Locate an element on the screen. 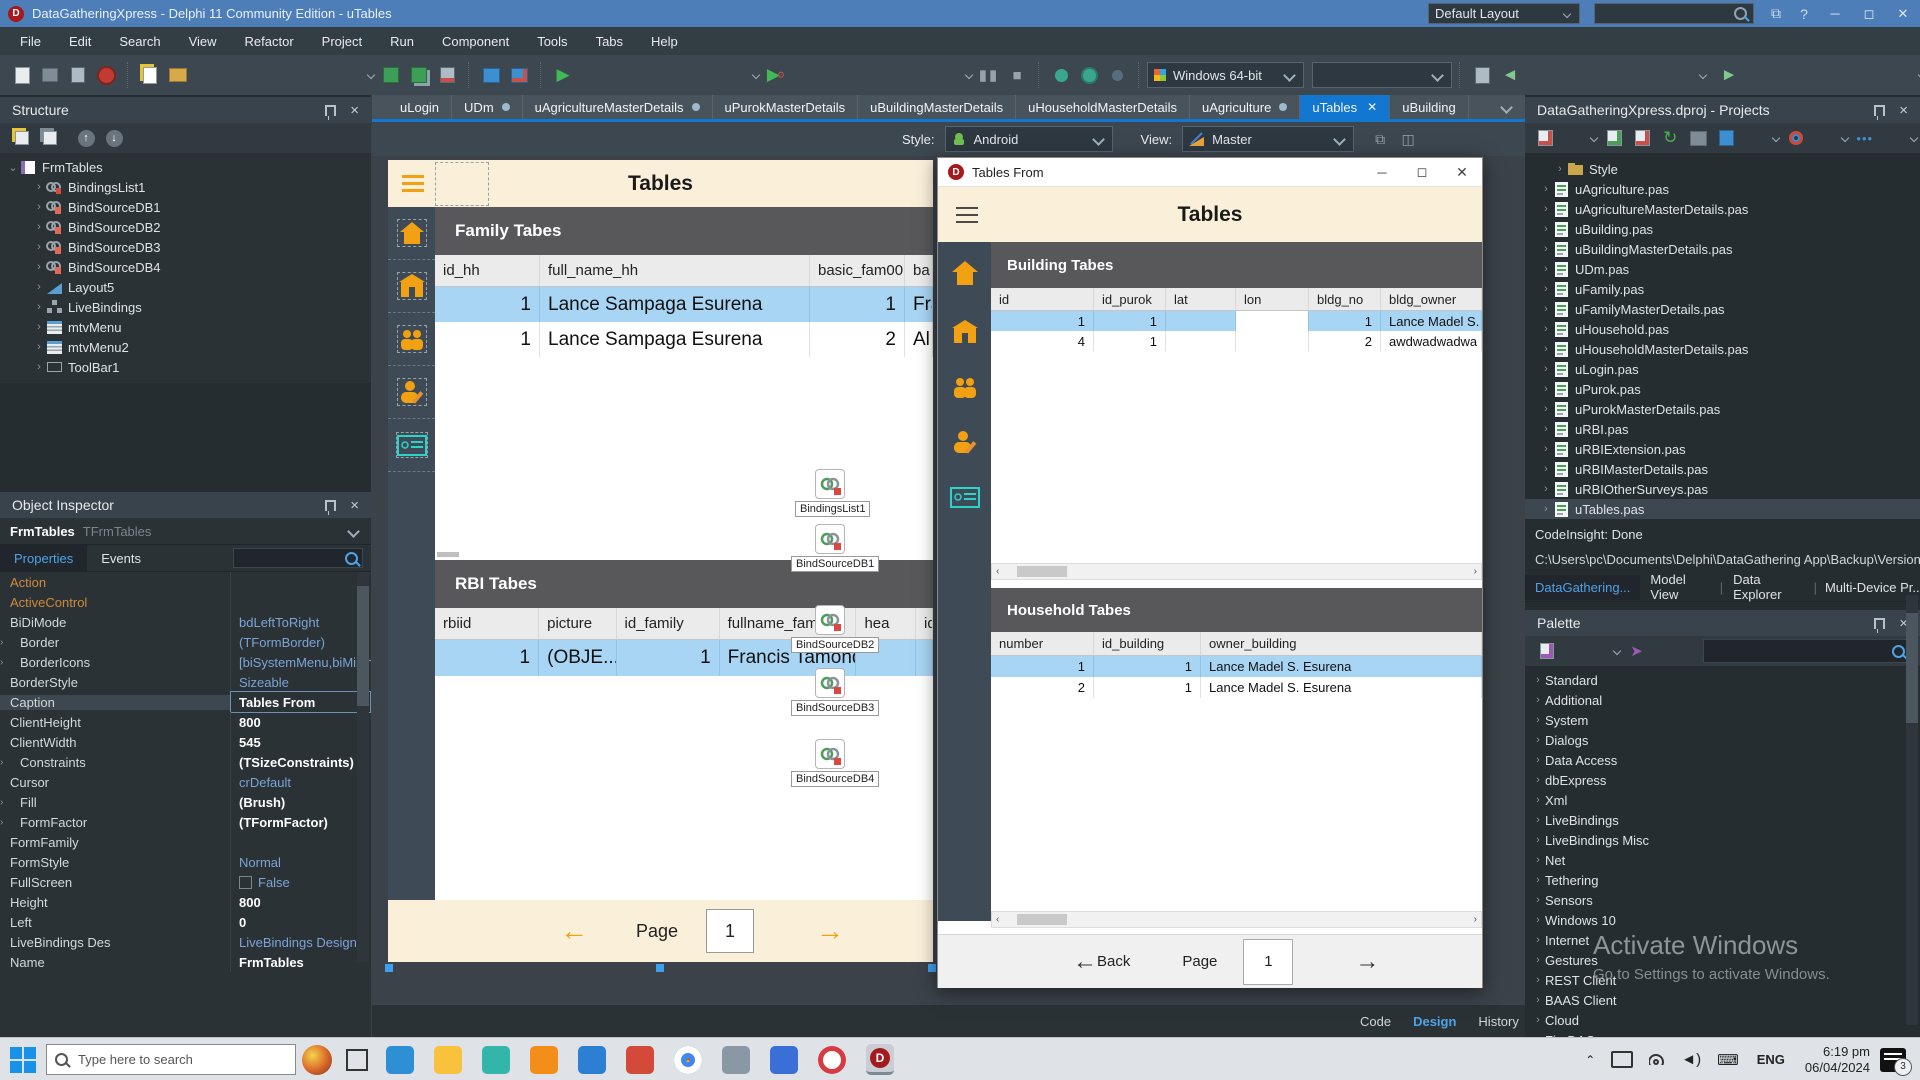  tree-node: › BindingsList1 is located at coordinates (91, 187).